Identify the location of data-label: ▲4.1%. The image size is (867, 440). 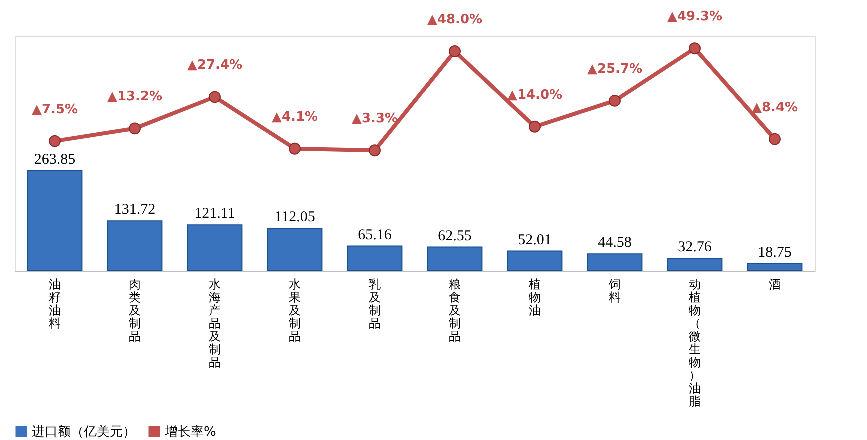
(295, 117).